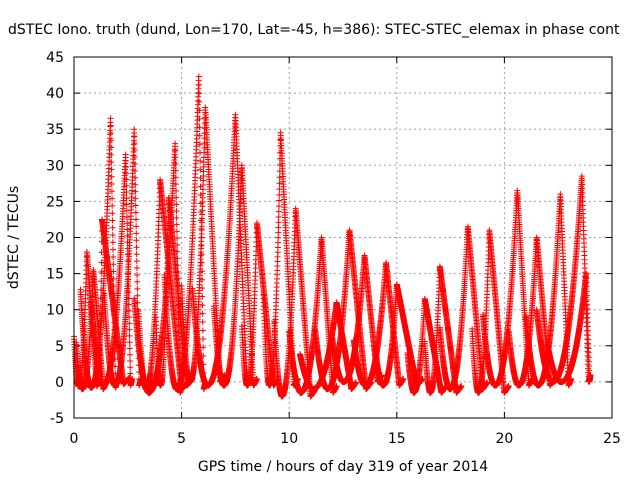  Describe the element at coordinates (504, 439) in the screenshot. I see `x-tick-label: 20` at that location.